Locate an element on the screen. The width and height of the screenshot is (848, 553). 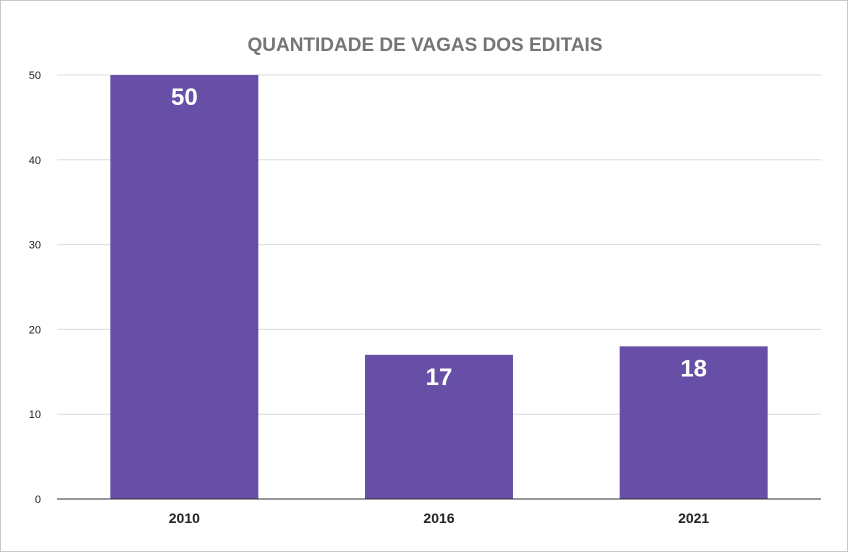
chart-title: QUANTIDADE DE VAGAS DOS EDITAIS is located at coordinates (424, 45).